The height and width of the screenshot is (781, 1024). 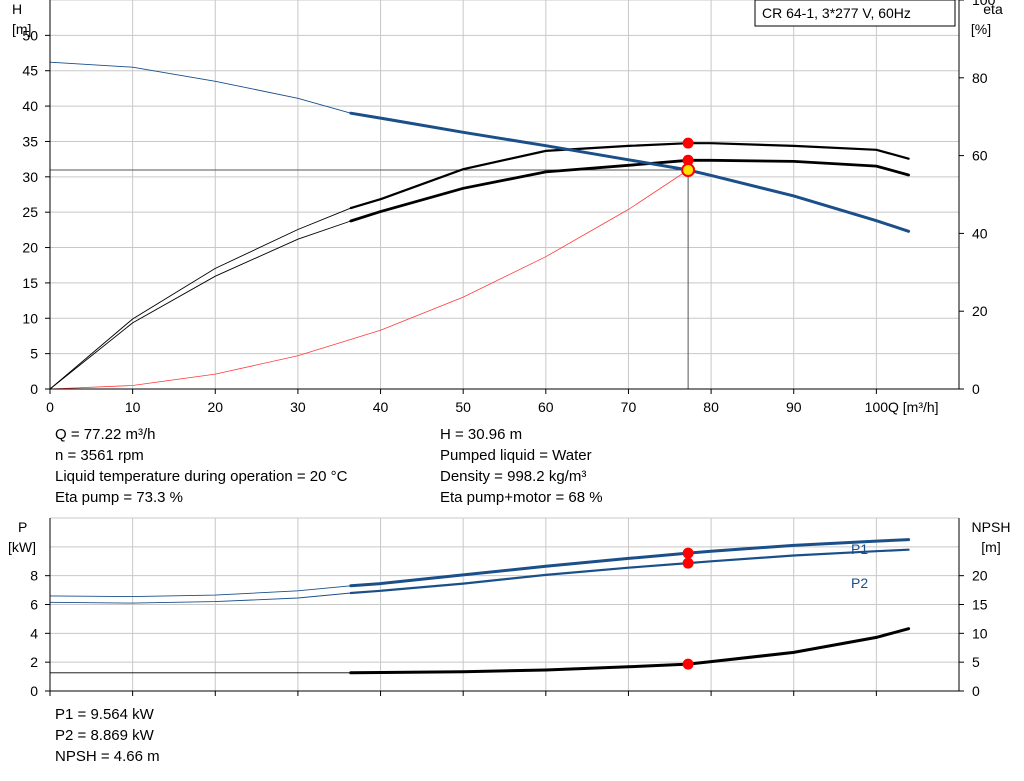 I want to click on p2-readout: P2 = 8.869 kW, so click(x=104, y=735).